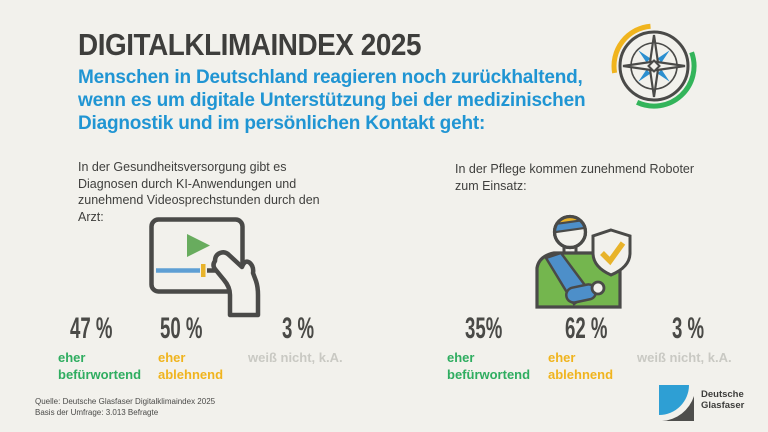 Image resolution: width=768 pixels, height=432 pixels. What do you see at coordinates (250, 44) in the screenshot?
I see `page-title: DIGITALKLIMAINDEX 2025` at bounding box center [250, 44].